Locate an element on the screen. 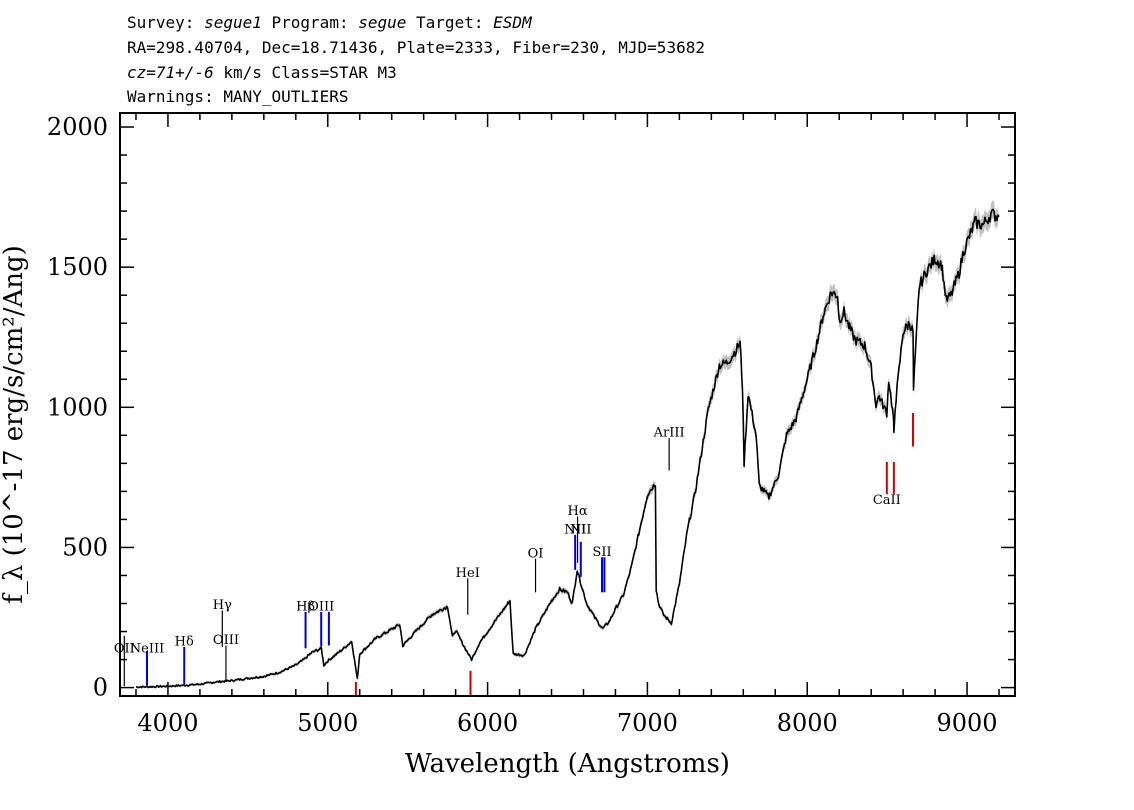 The height and width of the screenshot is (810, 1134). line-marker-label: NeIII is located at coordinates (147, 649).